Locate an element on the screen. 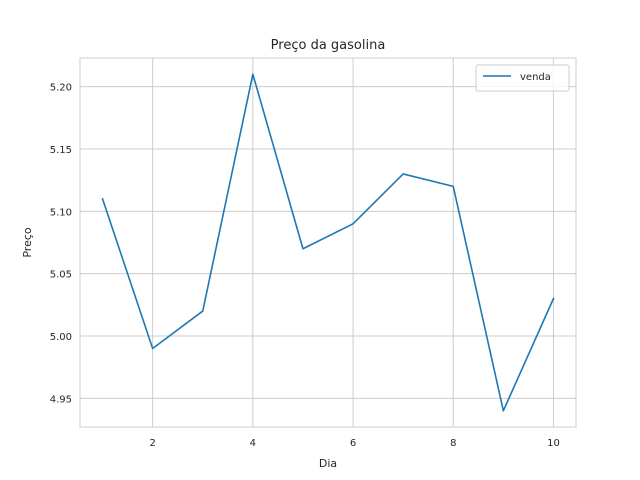 The height and width of the screenshot is (480, 640). x-tick-label: 6 is located at coordinates (353, 443).